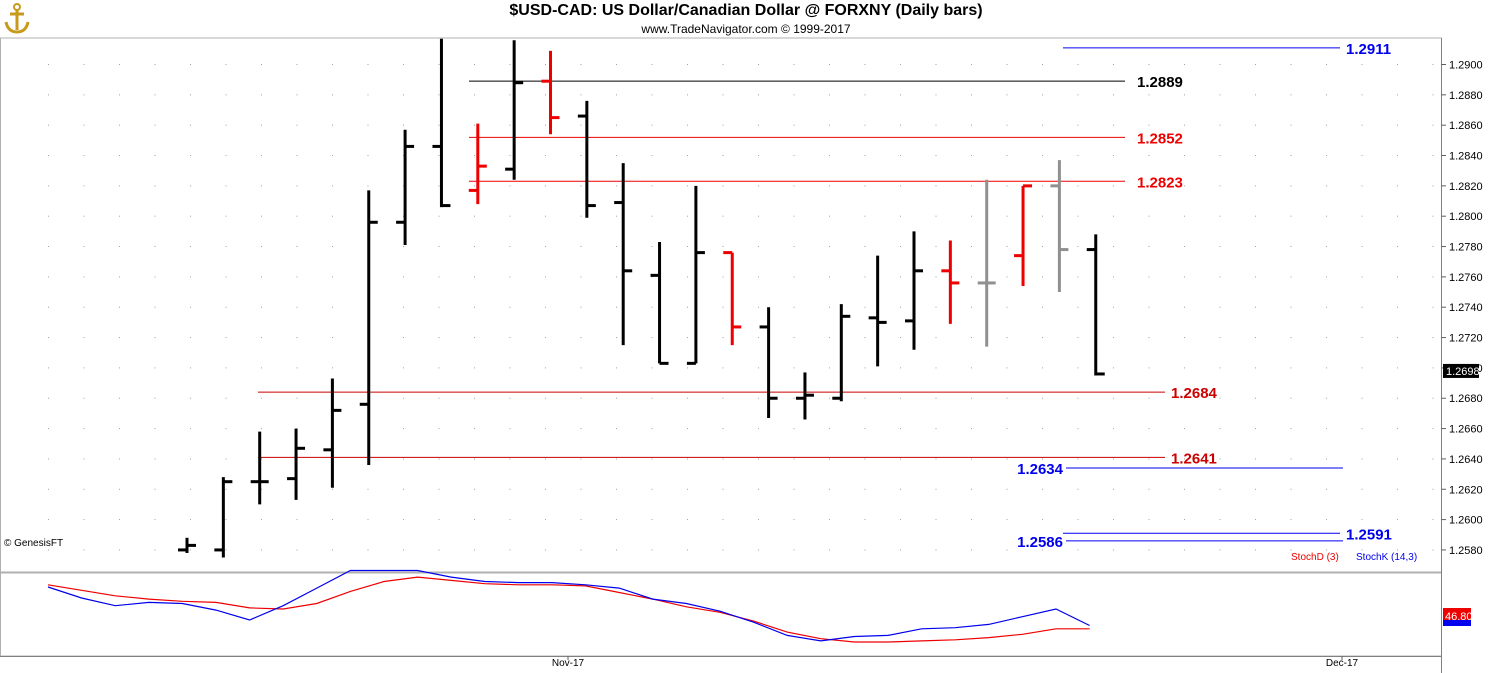  What do you see at coordinates (1466, 551) in the screenshot?
I see `y-tick-label: 1.2580` at bounding box center [1466, 551].